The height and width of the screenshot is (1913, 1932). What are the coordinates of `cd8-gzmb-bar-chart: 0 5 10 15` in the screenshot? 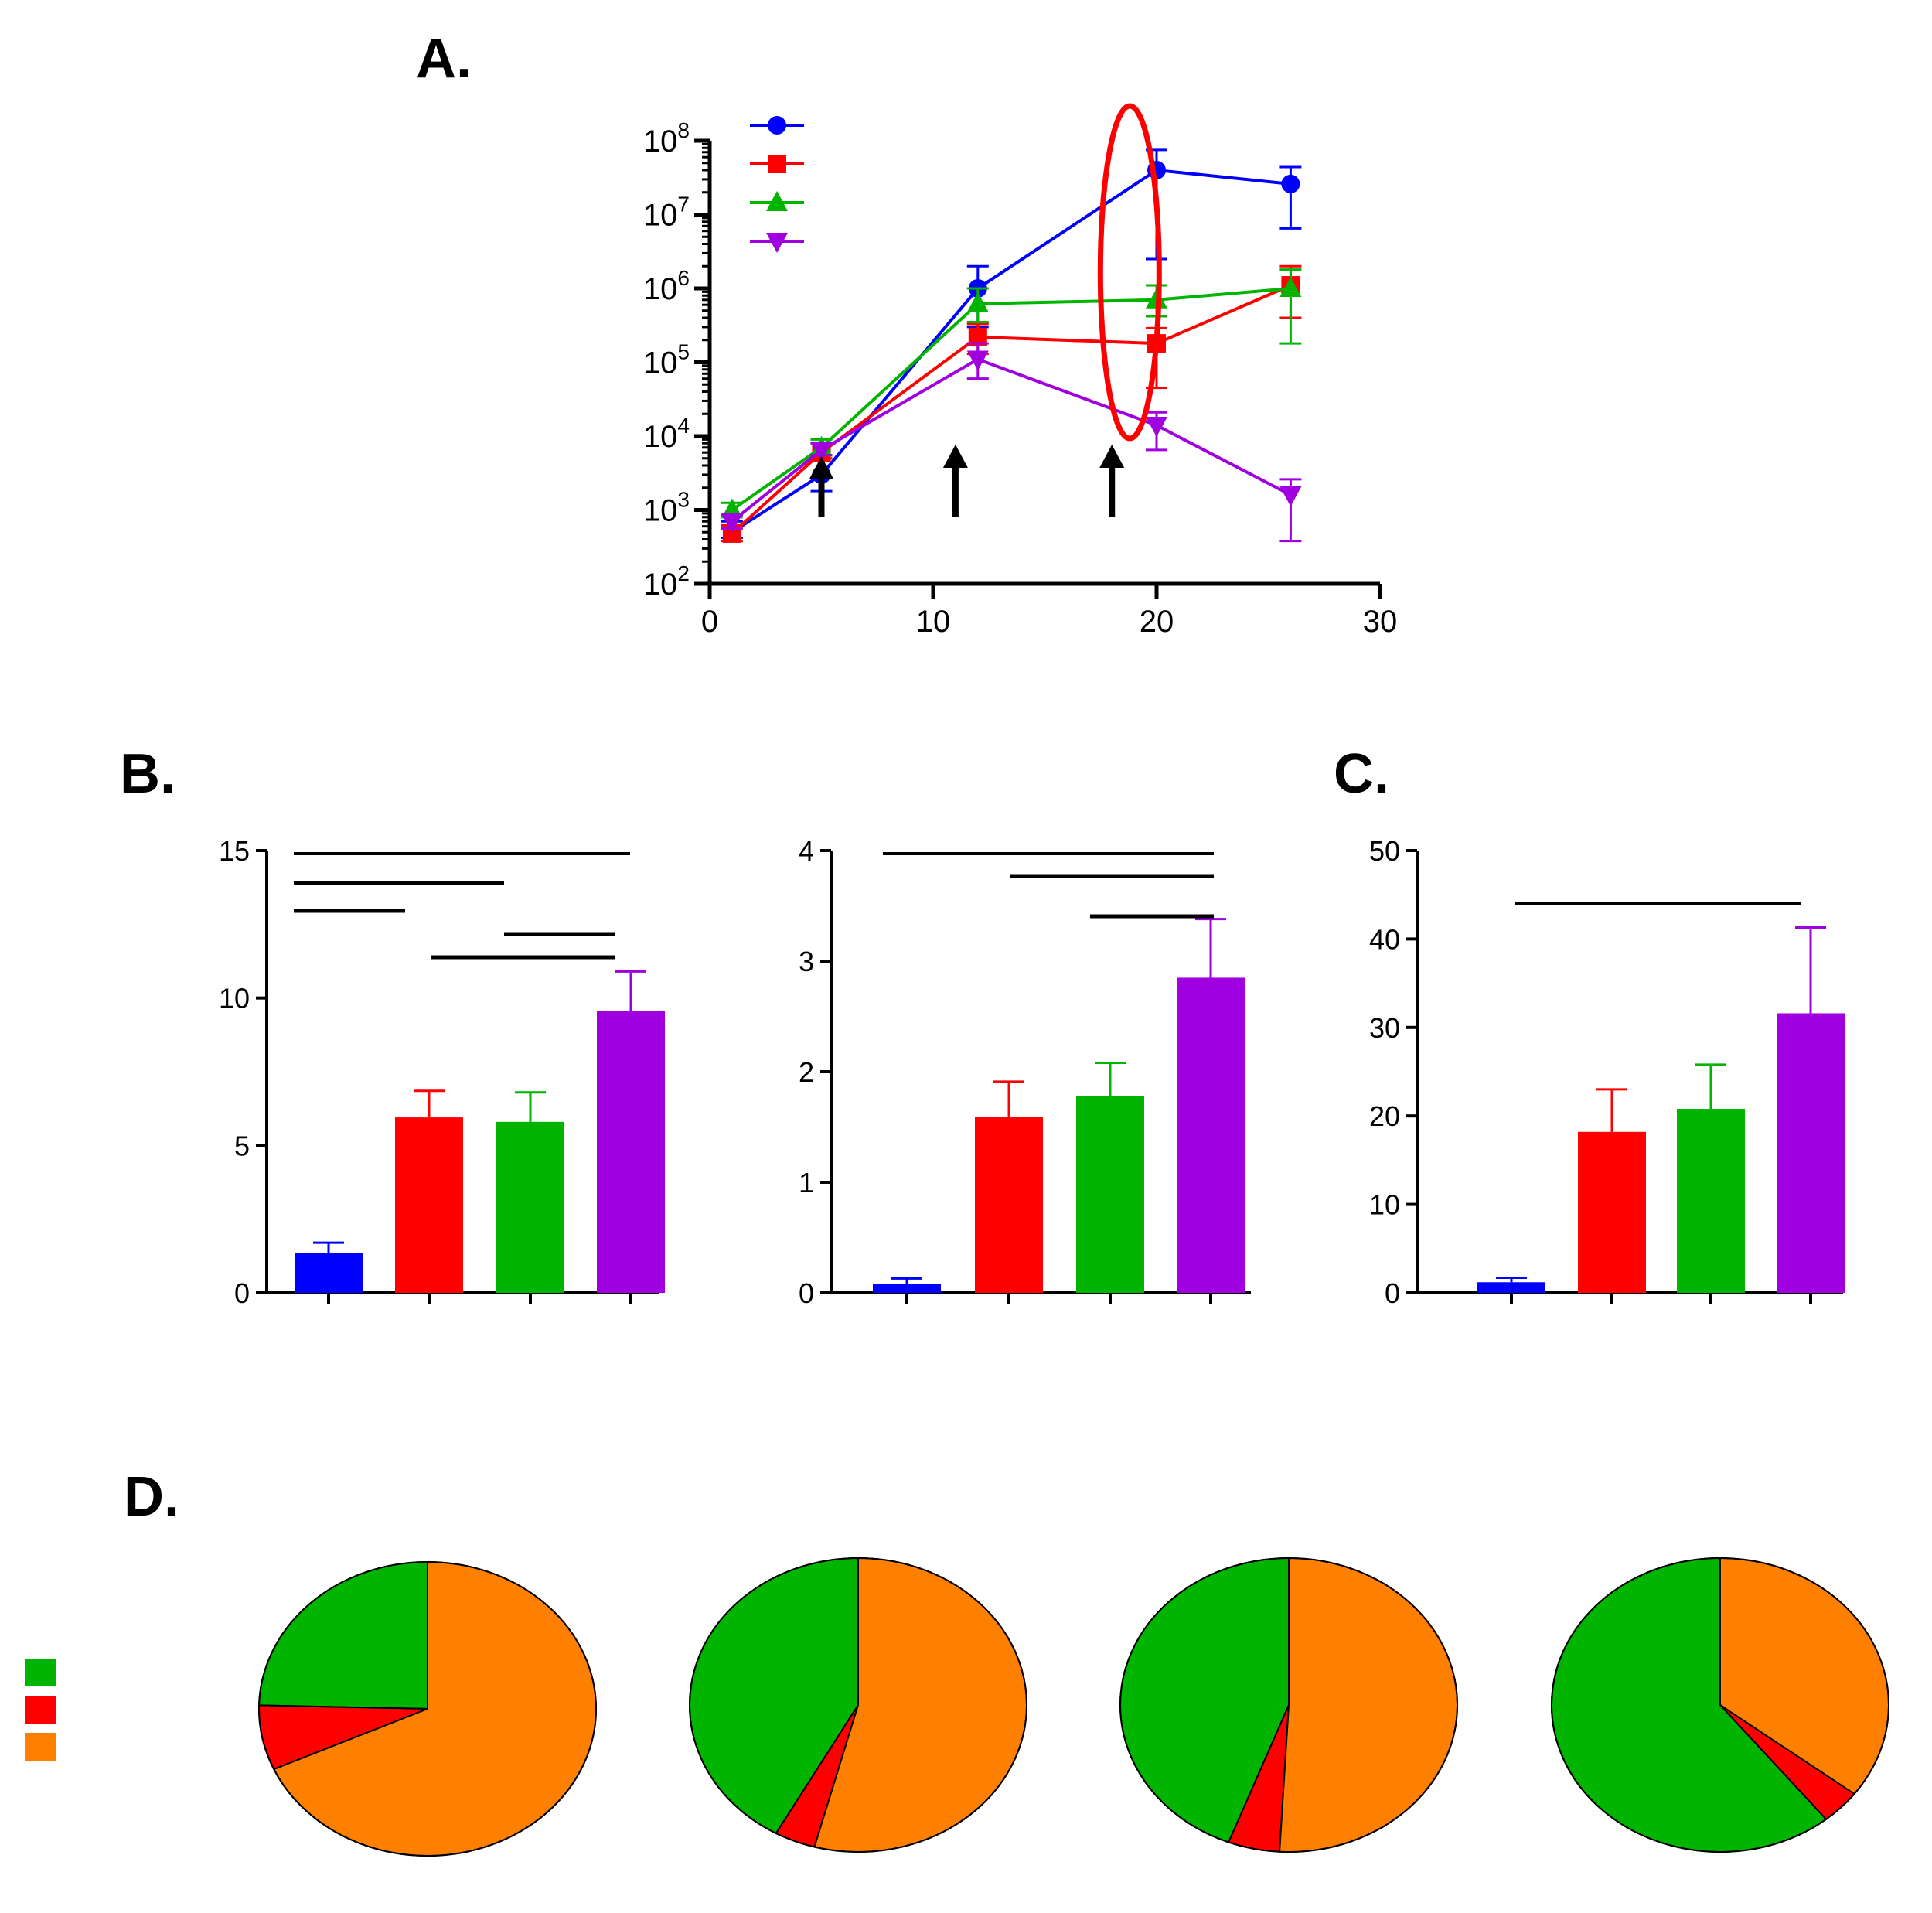 It's located at (442, 1072).